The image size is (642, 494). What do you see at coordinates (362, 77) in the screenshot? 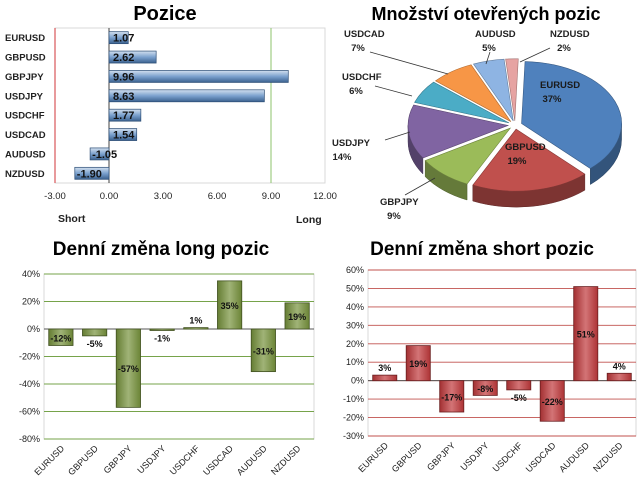
I see `pie-label: USDCHF` at bounding box center [362, 77].